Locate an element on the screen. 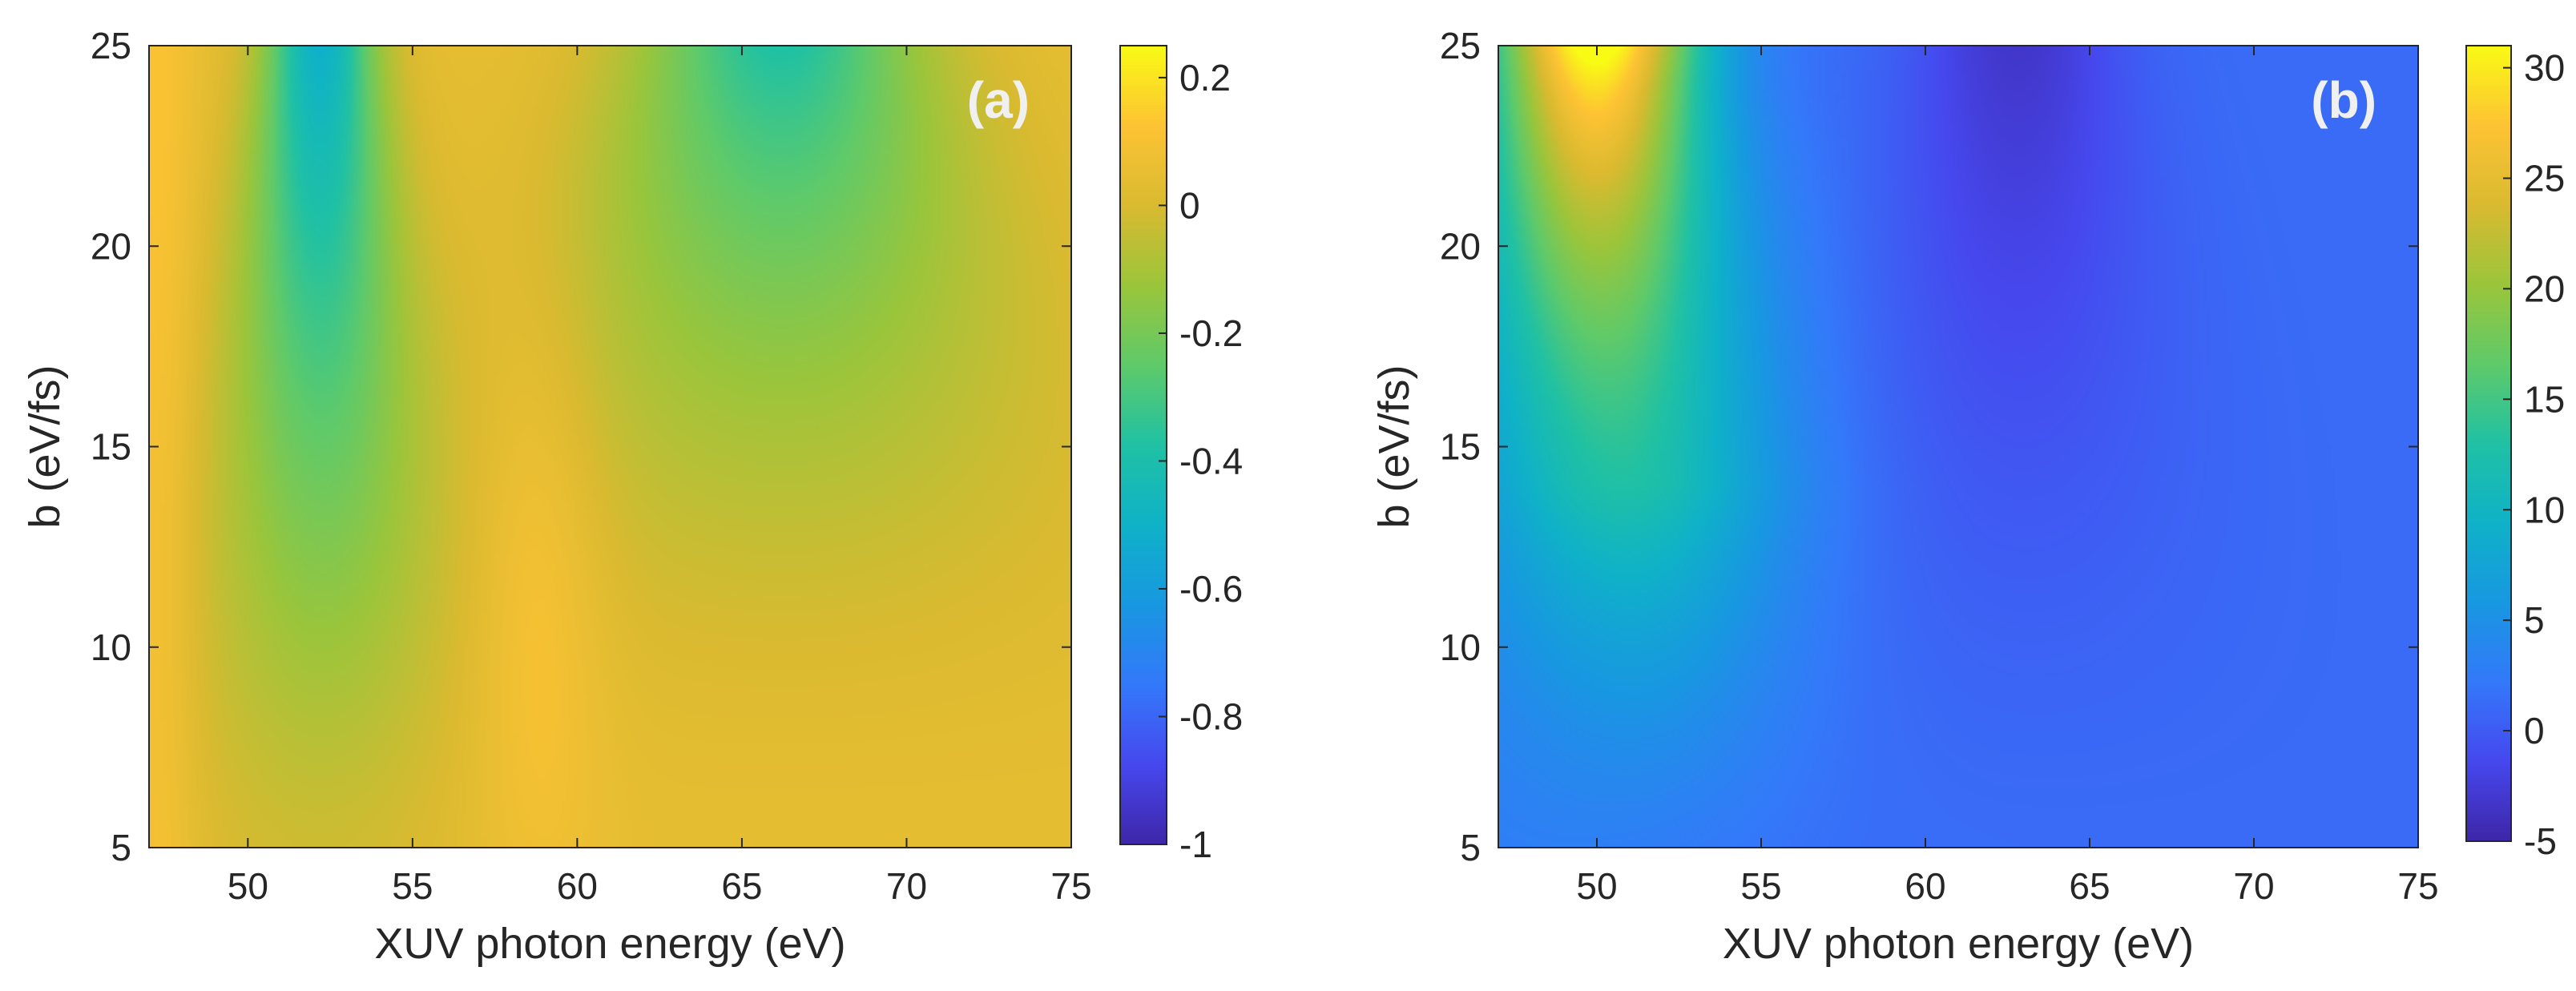 The width and height of the screenshot is (2576, 991). colorbar-tick-label: -0.4 is located at coordinates (1211, 460).